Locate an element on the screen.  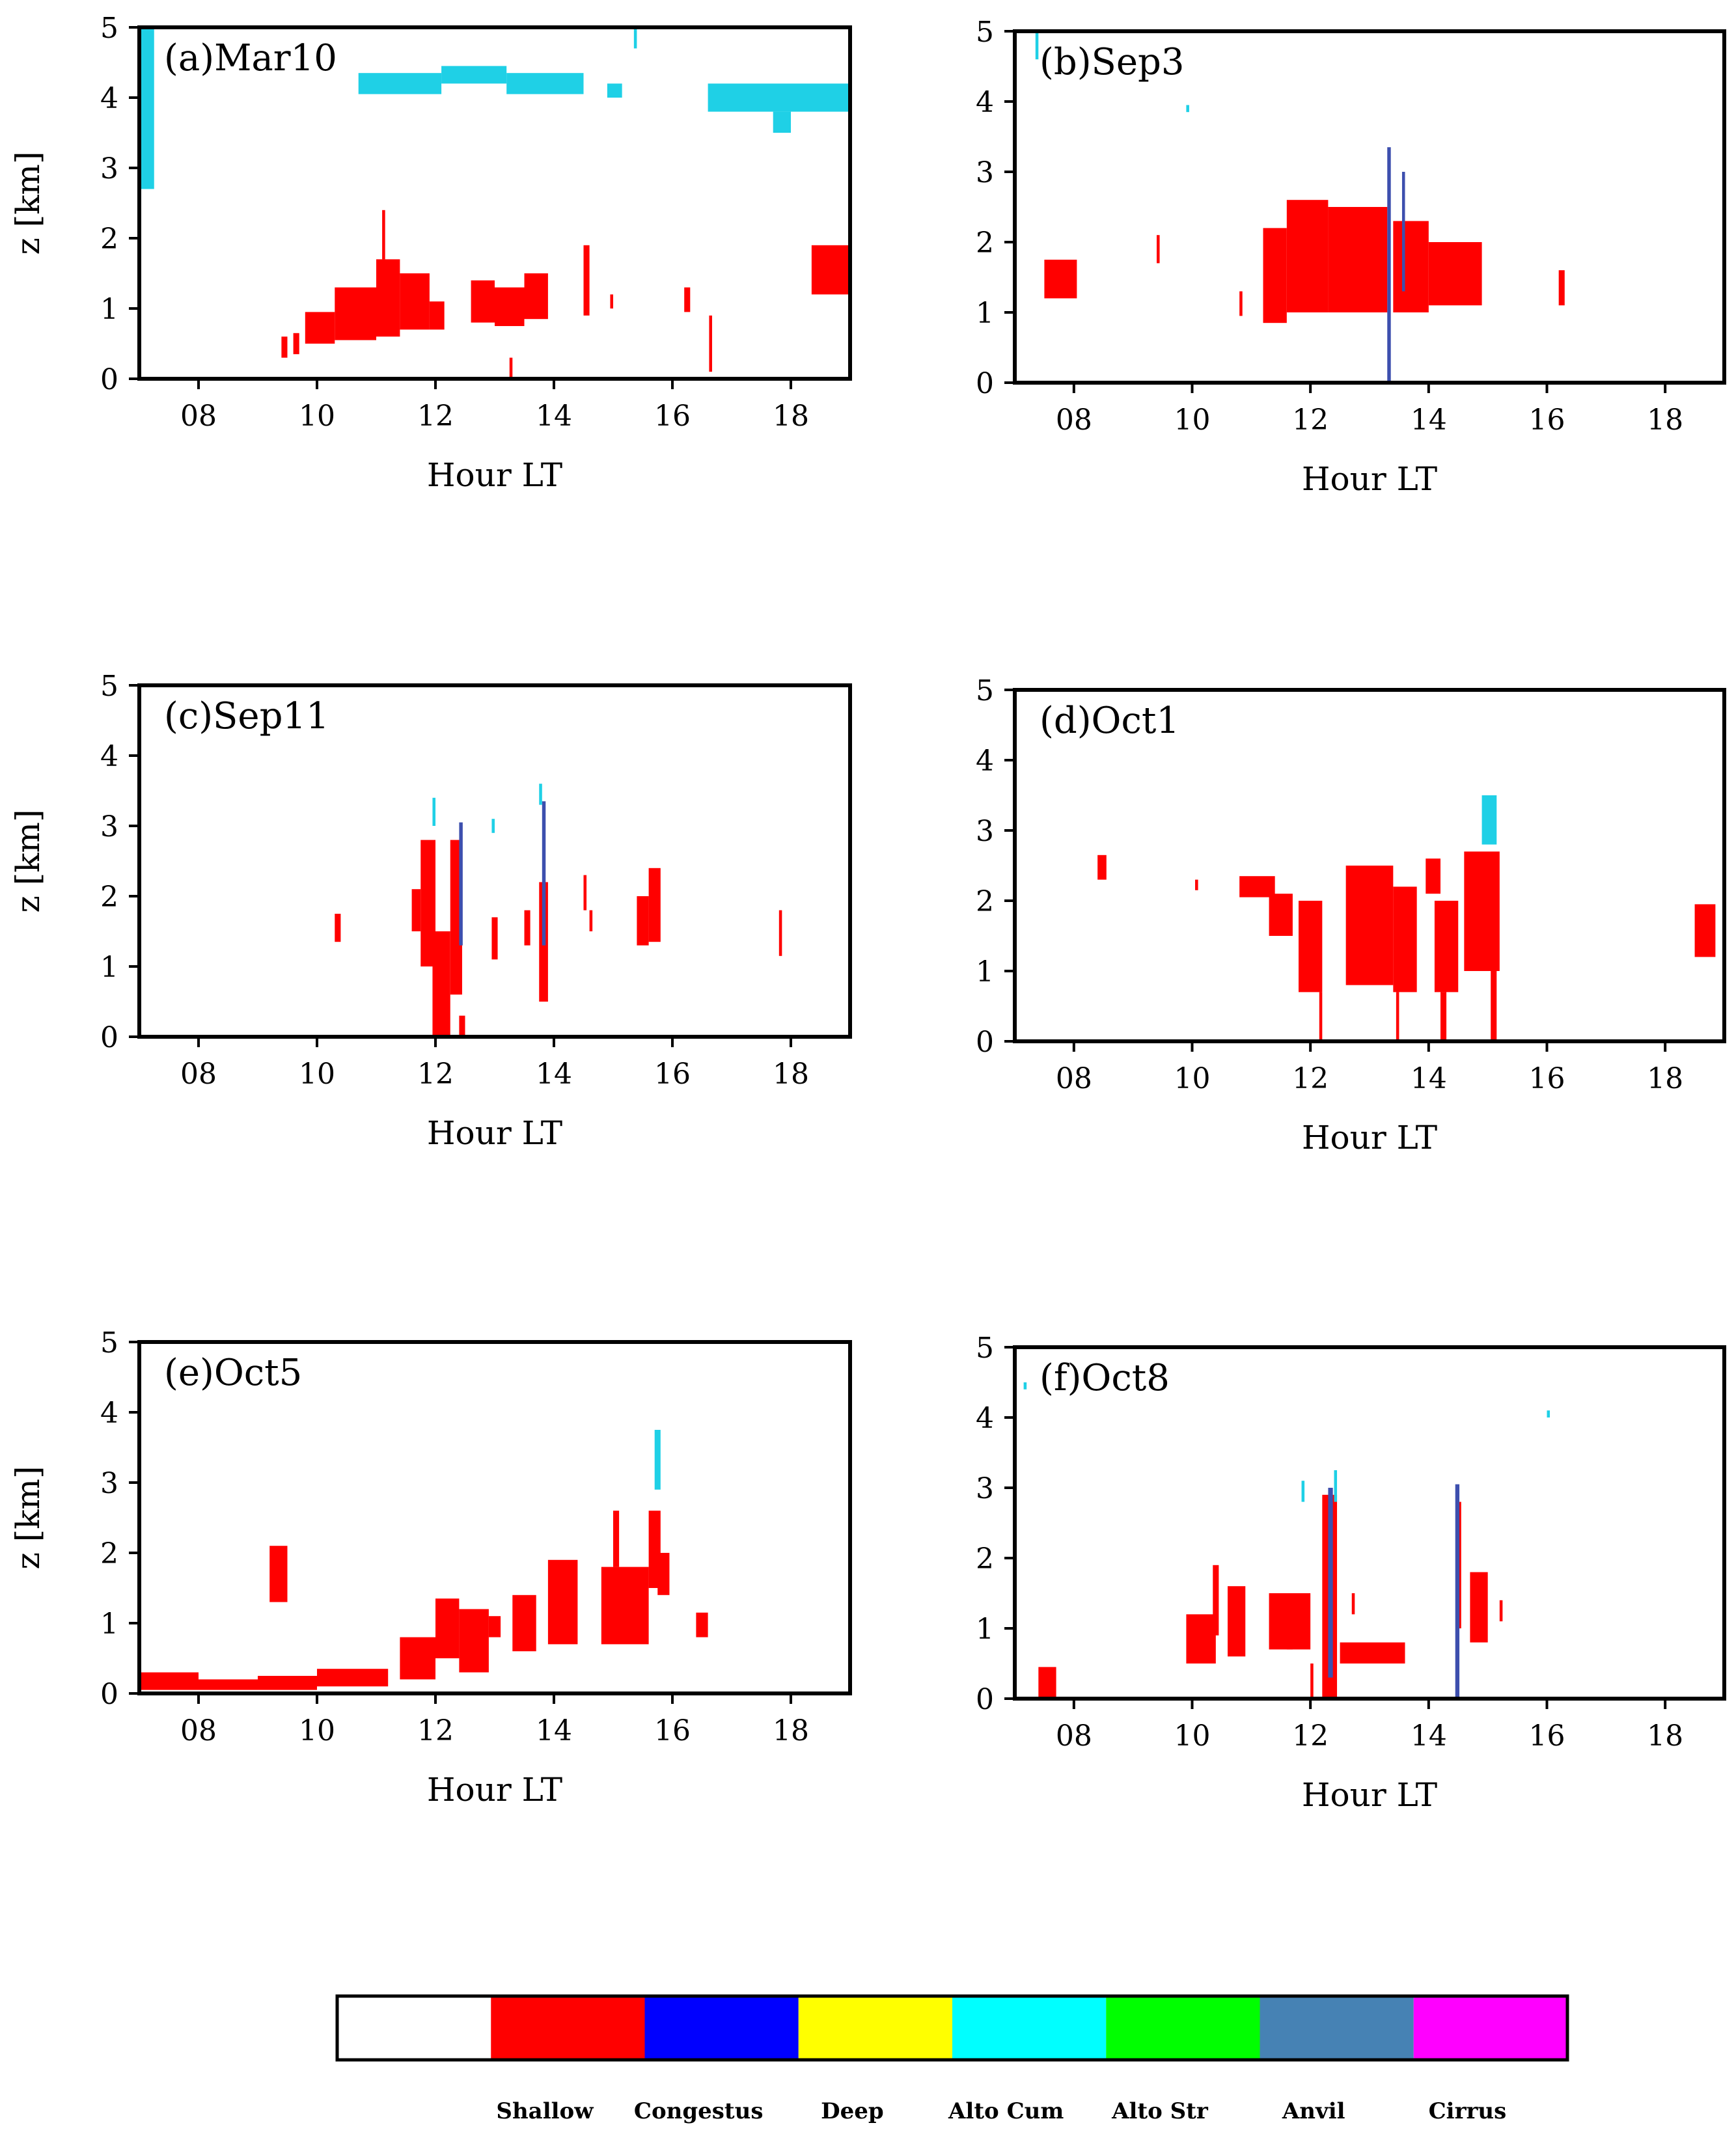
x-tick-label: 10 is located at coordinates (1192, 420).